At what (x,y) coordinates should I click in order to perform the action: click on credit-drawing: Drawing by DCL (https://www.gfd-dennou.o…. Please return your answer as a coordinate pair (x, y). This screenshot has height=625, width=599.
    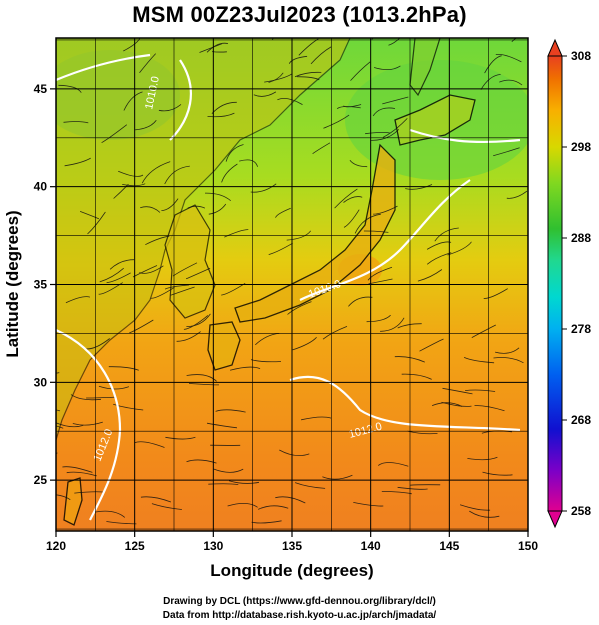
    Looking at the image, I should click on (299, 601).